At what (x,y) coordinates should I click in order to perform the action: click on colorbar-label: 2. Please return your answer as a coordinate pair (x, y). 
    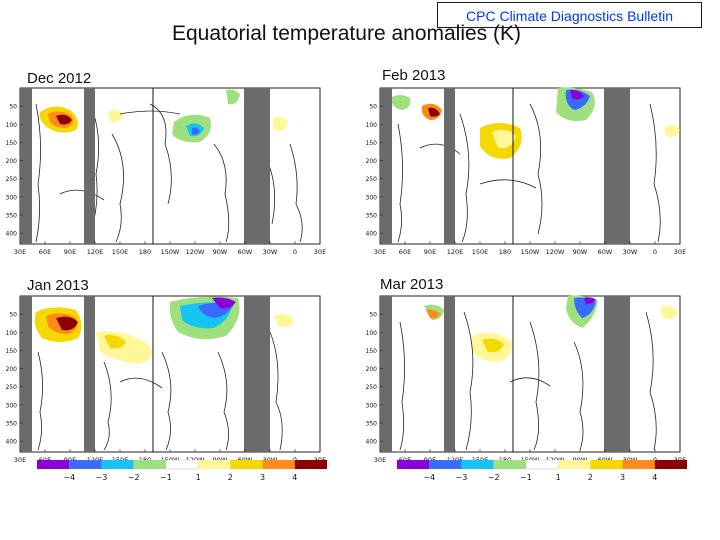
    Looking at the image, I should click on (590, 477).